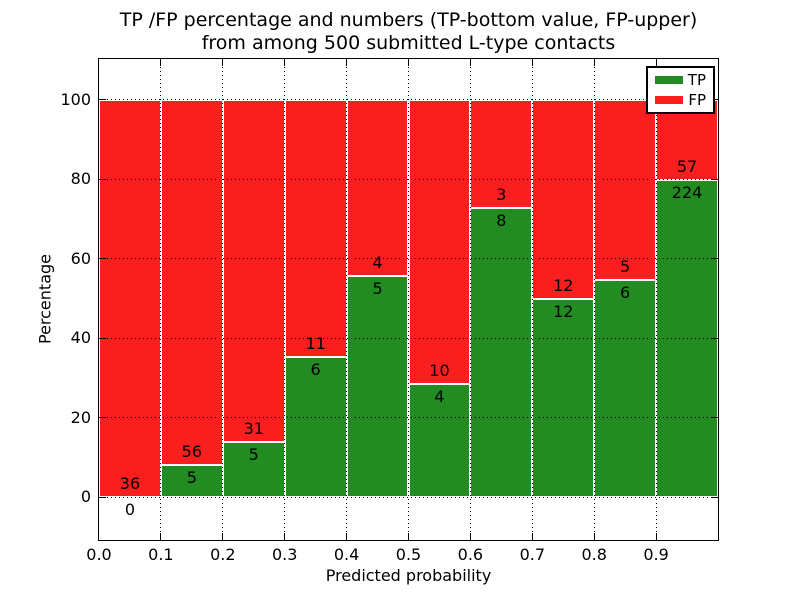 The height and width of the screenshot is (600, 800). I want to click on fp-count-label: 12, so click(563, 285).